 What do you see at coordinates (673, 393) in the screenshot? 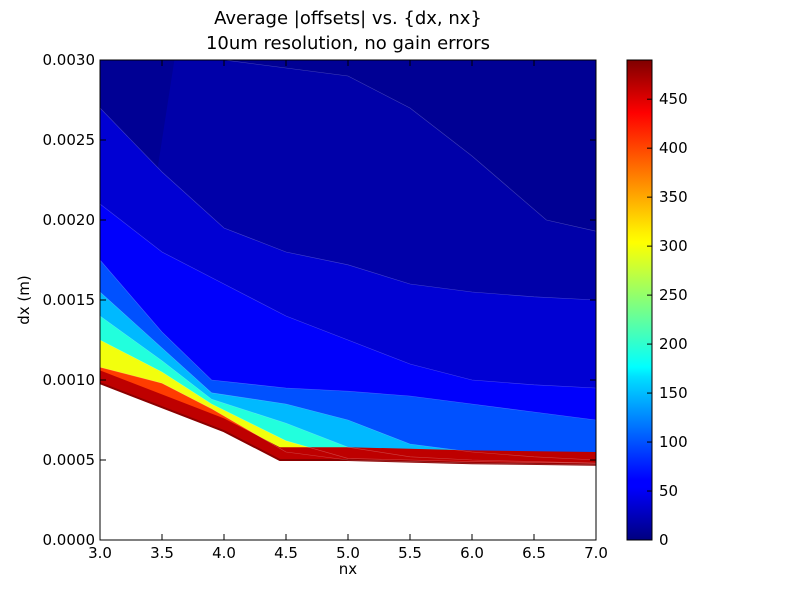
I see `colorbar-tick-label: 150` at bounding box center [673, 393].